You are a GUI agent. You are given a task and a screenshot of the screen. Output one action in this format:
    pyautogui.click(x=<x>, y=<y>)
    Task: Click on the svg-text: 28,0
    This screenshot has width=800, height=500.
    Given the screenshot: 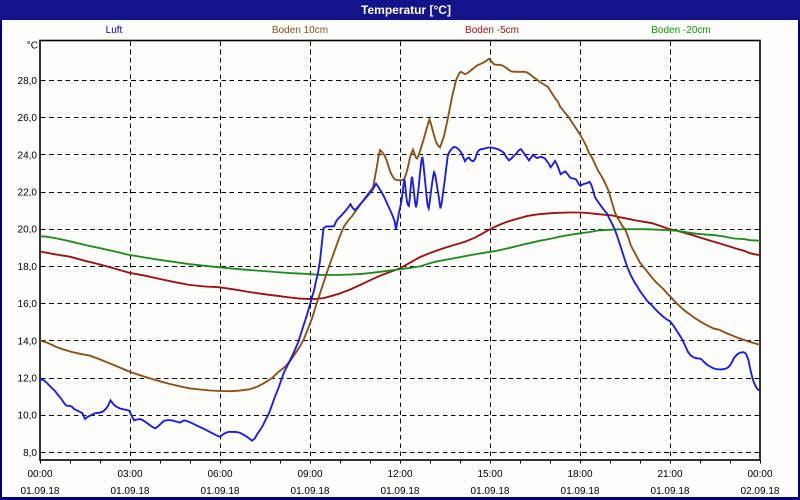 What is the action you would take?
    pyautogui.click(x=28, y=81)
    